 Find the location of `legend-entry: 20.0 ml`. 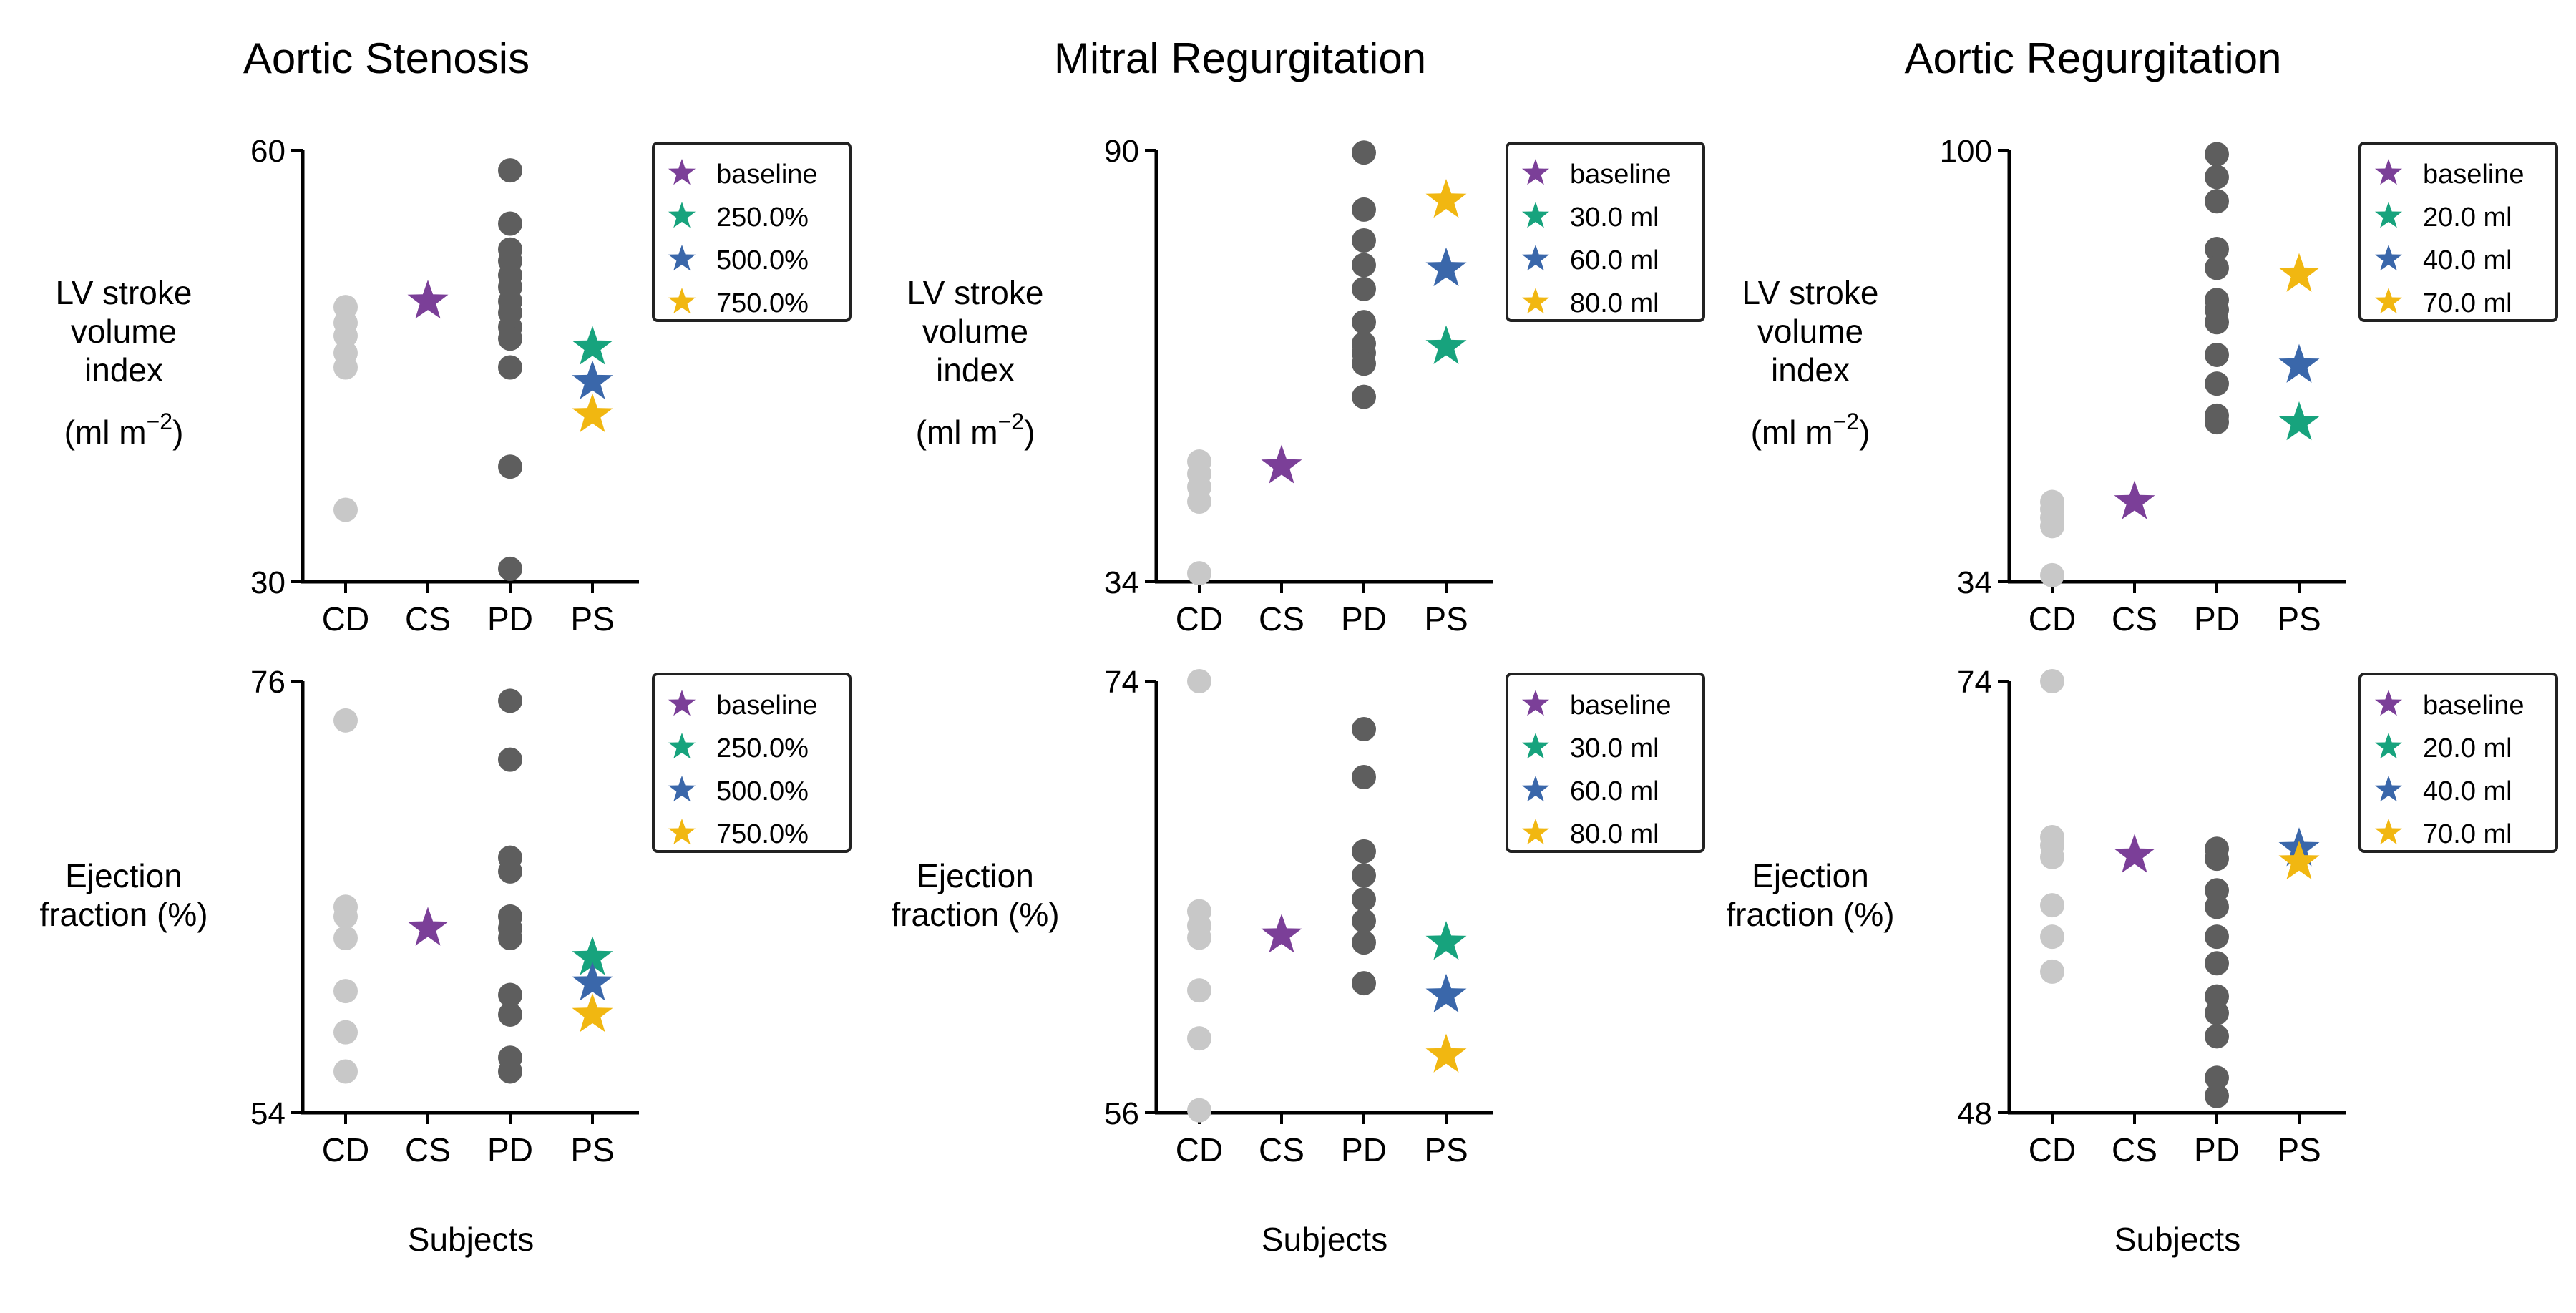

legend-entry: 20.0 ml is located at coordinates (2467, 217).